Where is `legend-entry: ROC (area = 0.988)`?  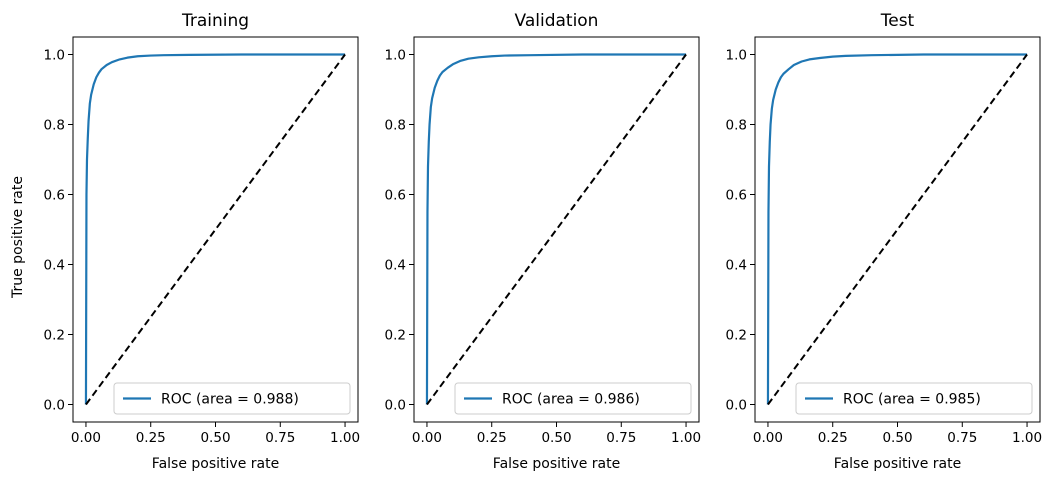 legend-entry: ROC (area = 0.988) is located at coordinates (230, 400).